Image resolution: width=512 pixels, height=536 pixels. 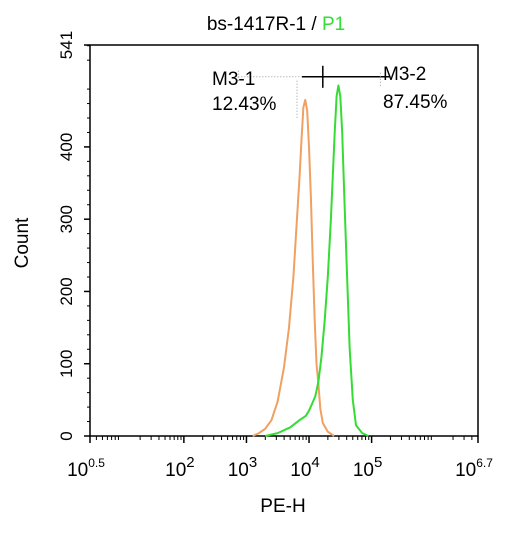 What do you see at coordinates (304, 467) in the screenshot?
I see `x-tick-label: 10⁴` at bounding box center [304, 467].